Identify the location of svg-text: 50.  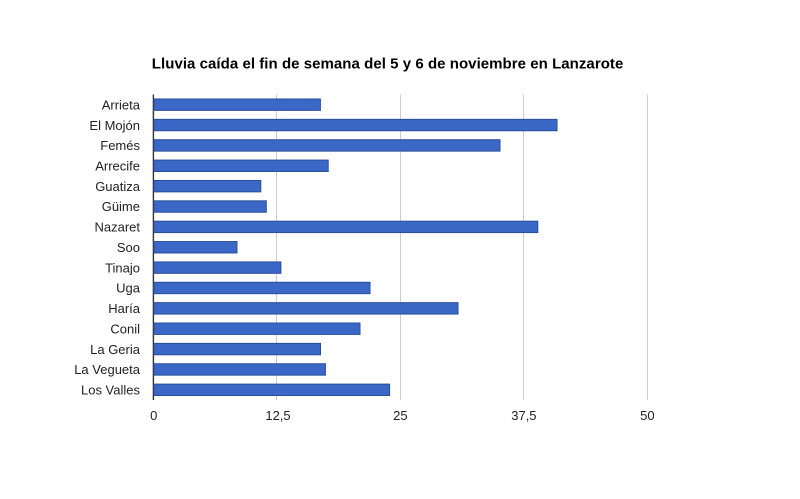
(647, 415).